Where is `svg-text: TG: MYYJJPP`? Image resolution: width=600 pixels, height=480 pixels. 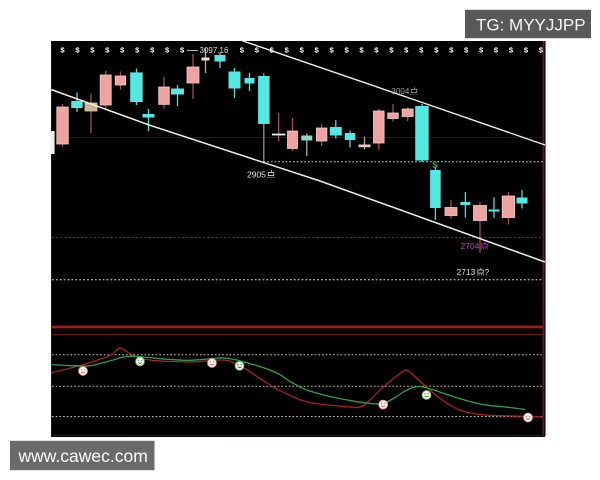
svg-text: TG: MYYJJPP is located at coordinates (531, 25).